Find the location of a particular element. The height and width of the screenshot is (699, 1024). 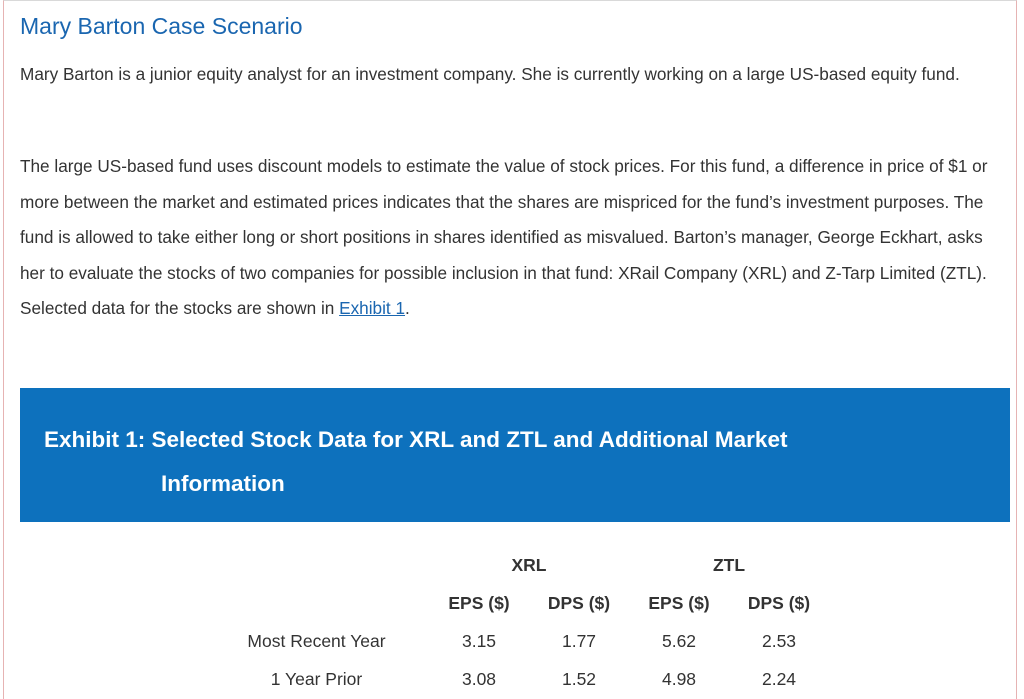

table-cell: 1.52 is located at coordinates (579, 678).